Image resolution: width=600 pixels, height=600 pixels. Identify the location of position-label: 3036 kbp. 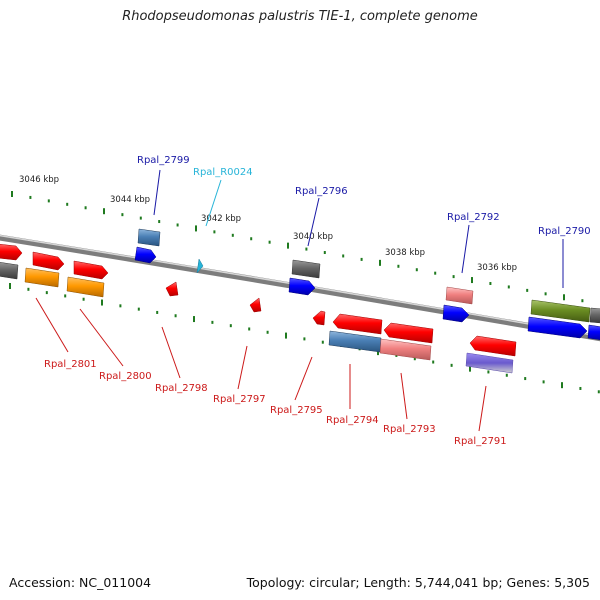
(497, 268).